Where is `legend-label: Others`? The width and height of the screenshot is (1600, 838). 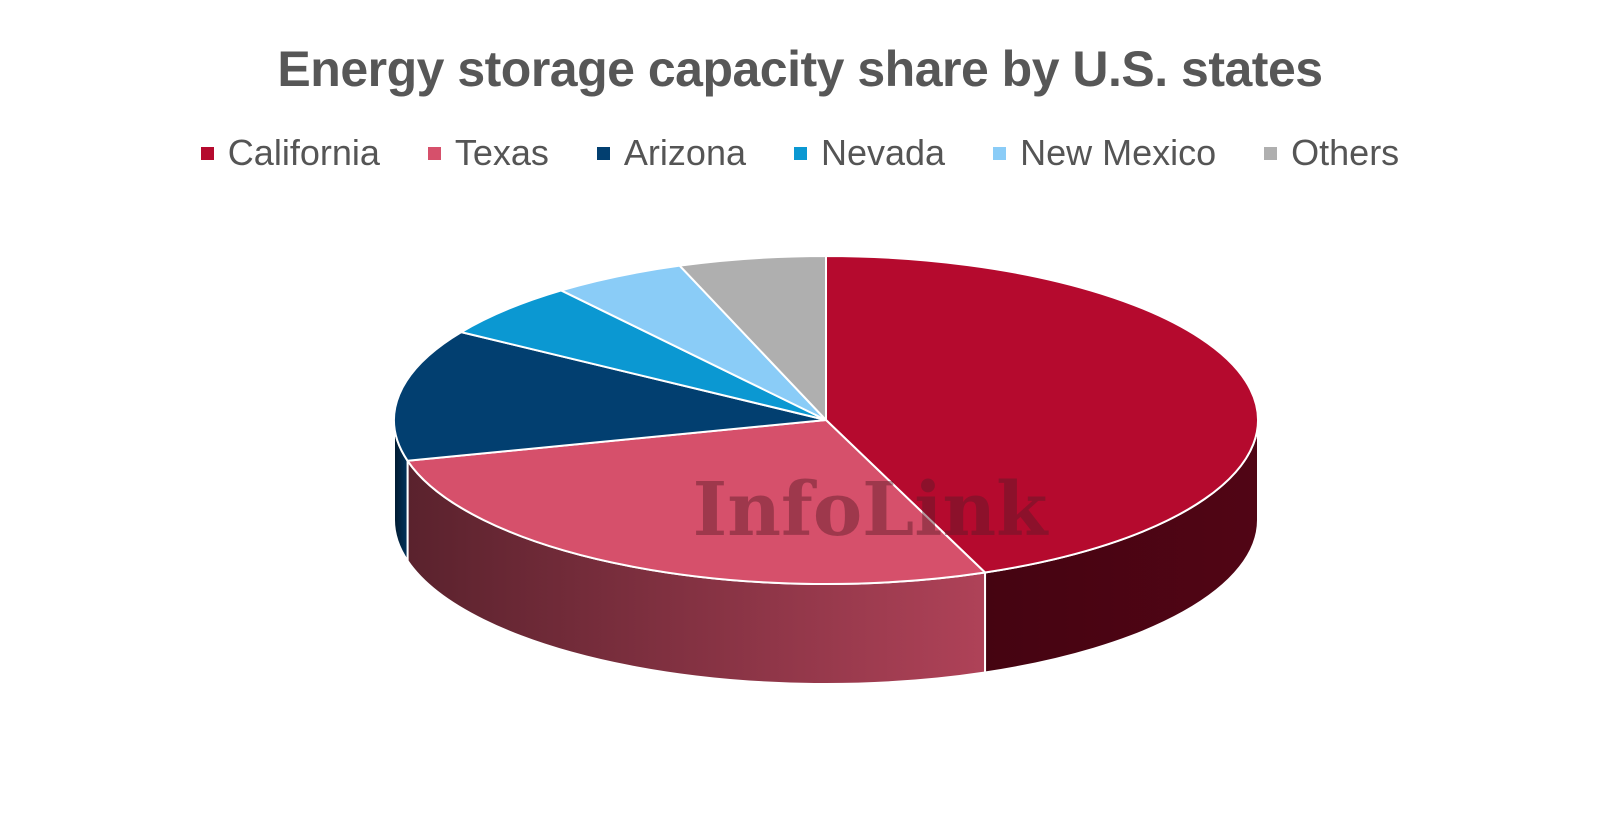 legend-label: Others is located at coordinates (1345, 152).